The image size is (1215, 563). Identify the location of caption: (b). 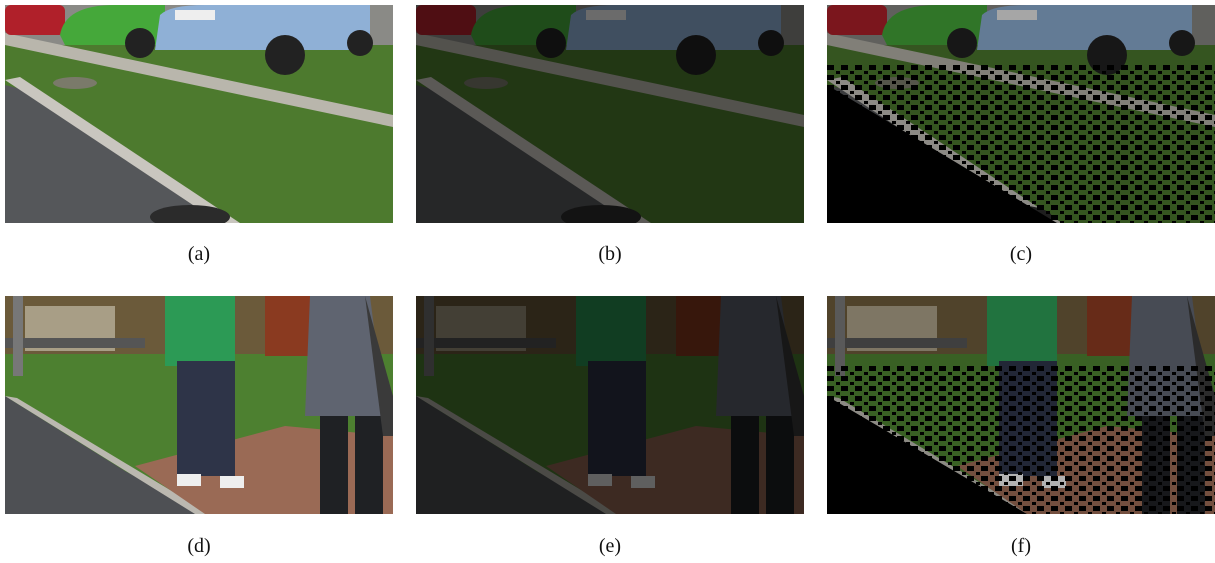
(610, 254).